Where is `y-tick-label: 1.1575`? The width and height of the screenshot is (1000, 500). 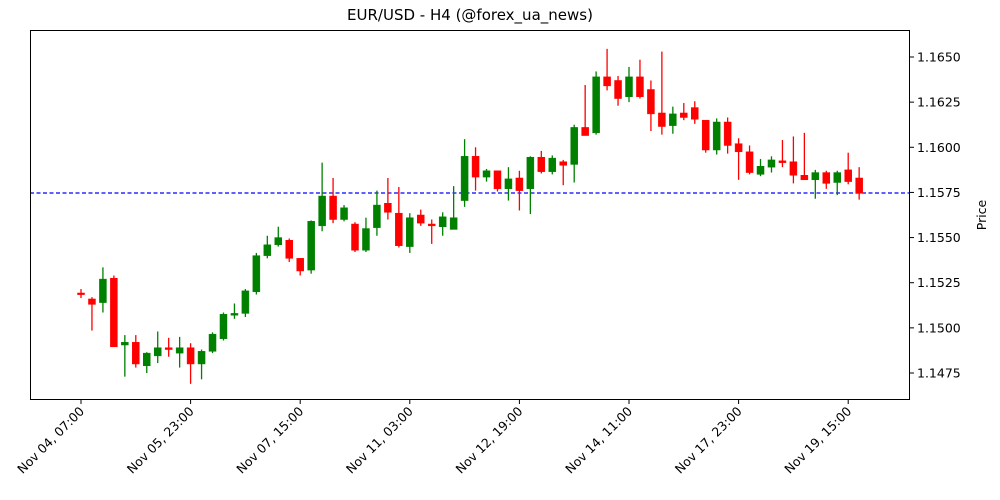 y-tick-label: 1.1575 is located at coordinates (939, 192).